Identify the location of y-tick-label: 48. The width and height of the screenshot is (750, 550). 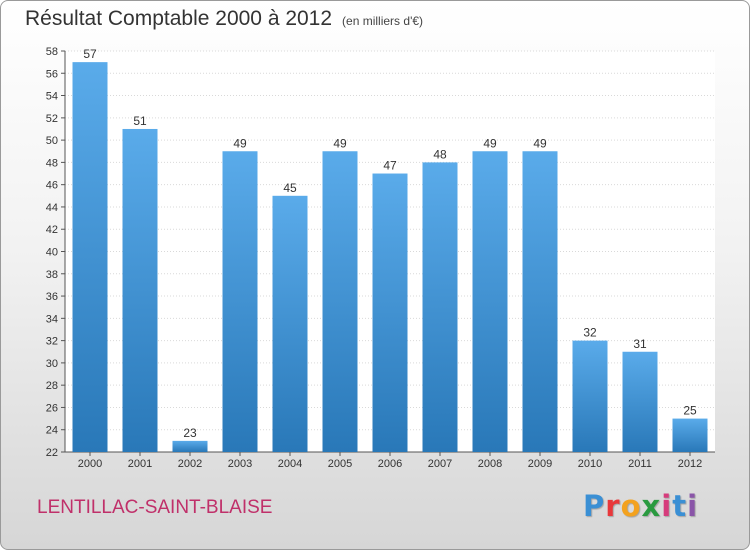
(52, 163).